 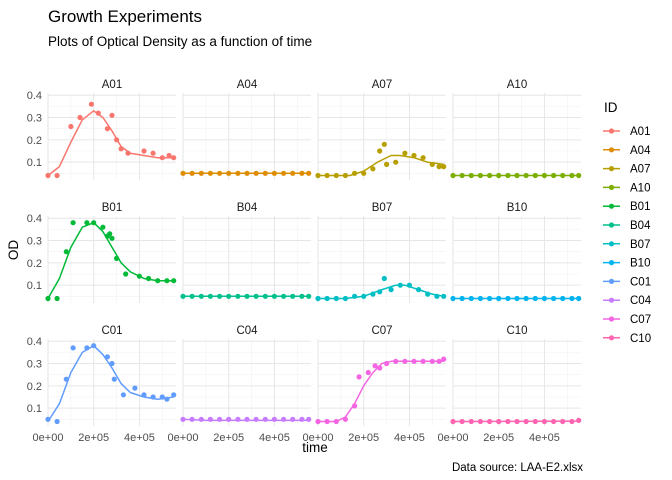 I want to click on facet-strip-label: A07, so click(x=382, y=85).